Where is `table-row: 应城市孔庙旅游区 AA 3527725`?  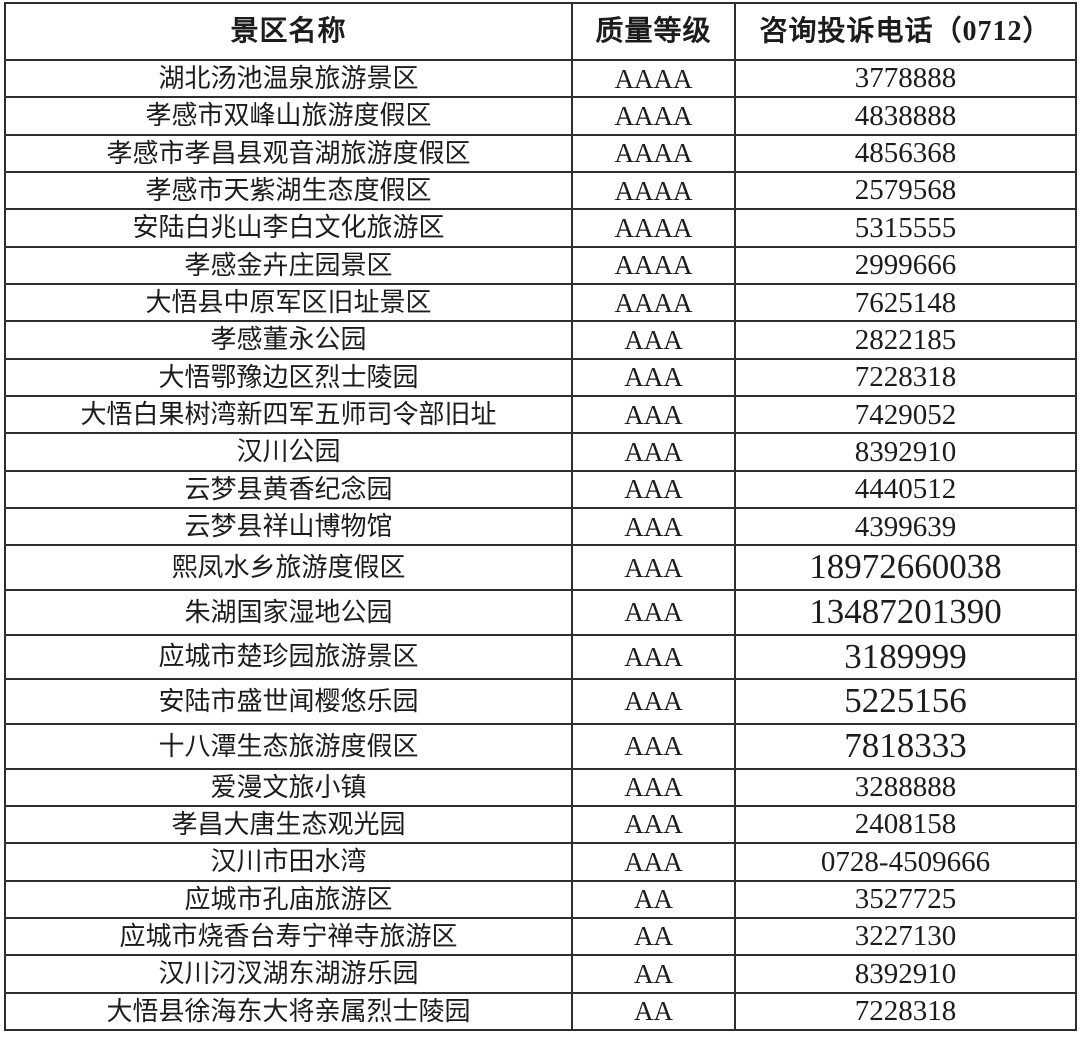
table-row: 应城市孔庙旅游区 AA 3527725 is located at coordinates (540, 899).